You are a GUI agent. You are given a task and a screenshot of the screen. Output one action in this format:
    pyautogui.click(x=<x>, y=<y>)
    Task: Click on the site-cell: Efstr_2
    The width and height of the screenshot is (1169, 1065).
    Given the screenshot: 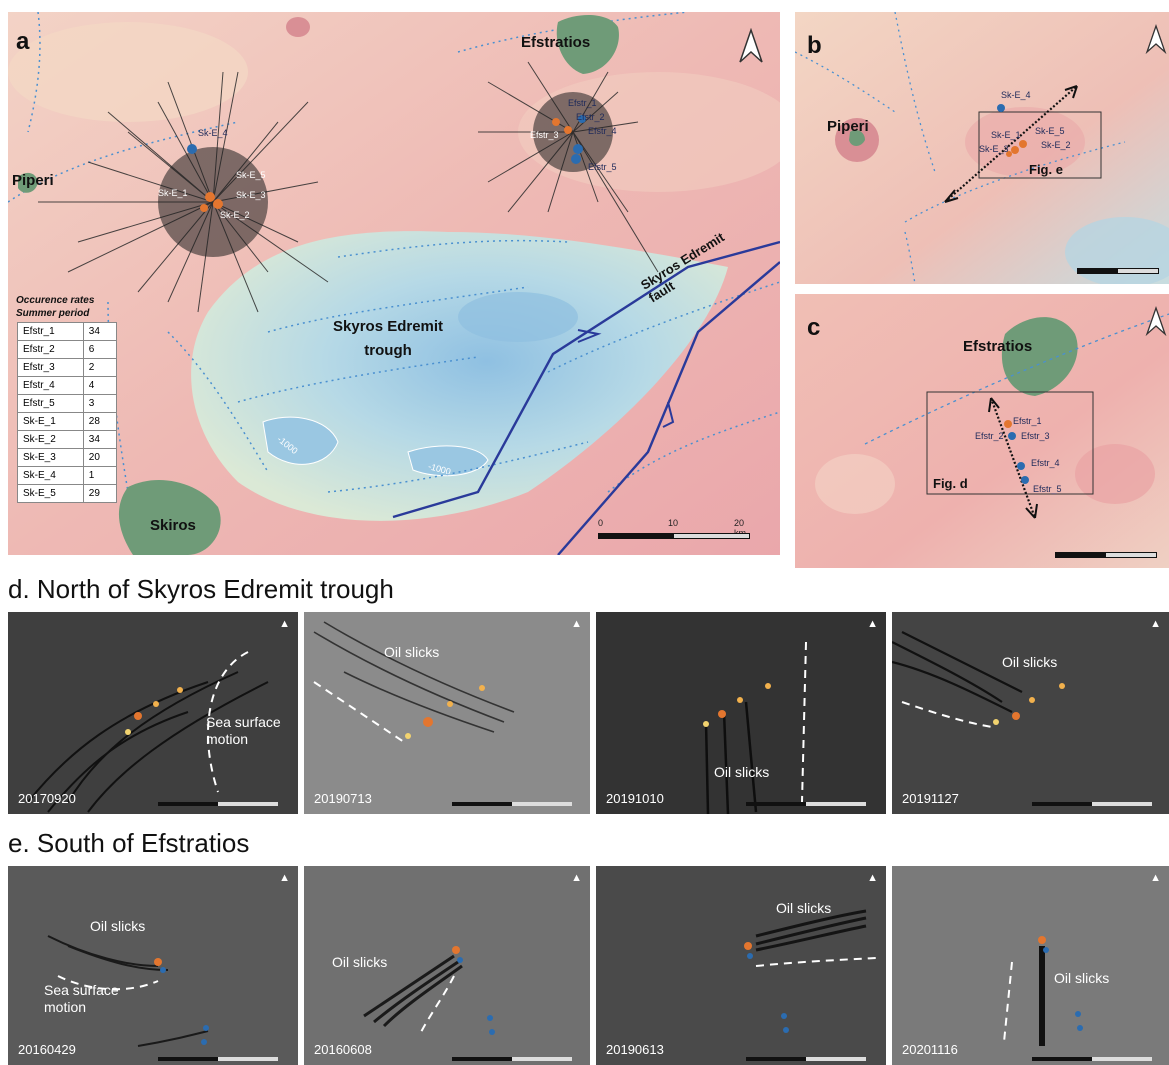 What is the action you would take?
    pyautogui.click(x=50, y=349)
    